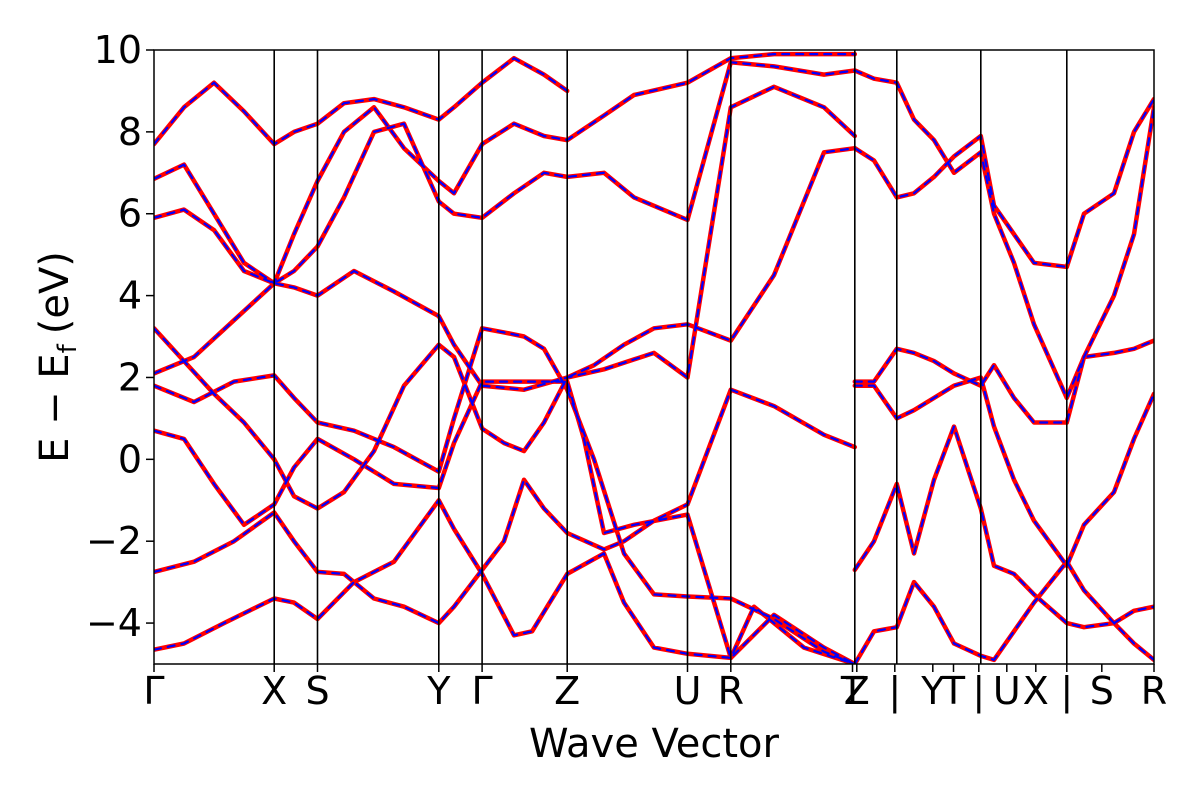 The image size is (1200, 800). I want to click on x-tick-label-13: |, so click(978, 691).